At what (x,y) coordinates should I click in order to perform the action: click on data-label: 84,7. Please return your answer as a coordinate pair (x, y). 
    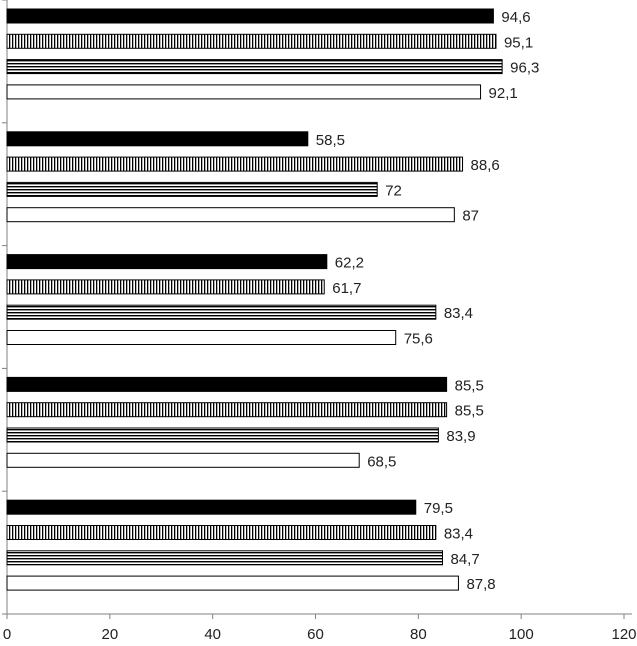
    Looking at the image, I should click on (464, 559).